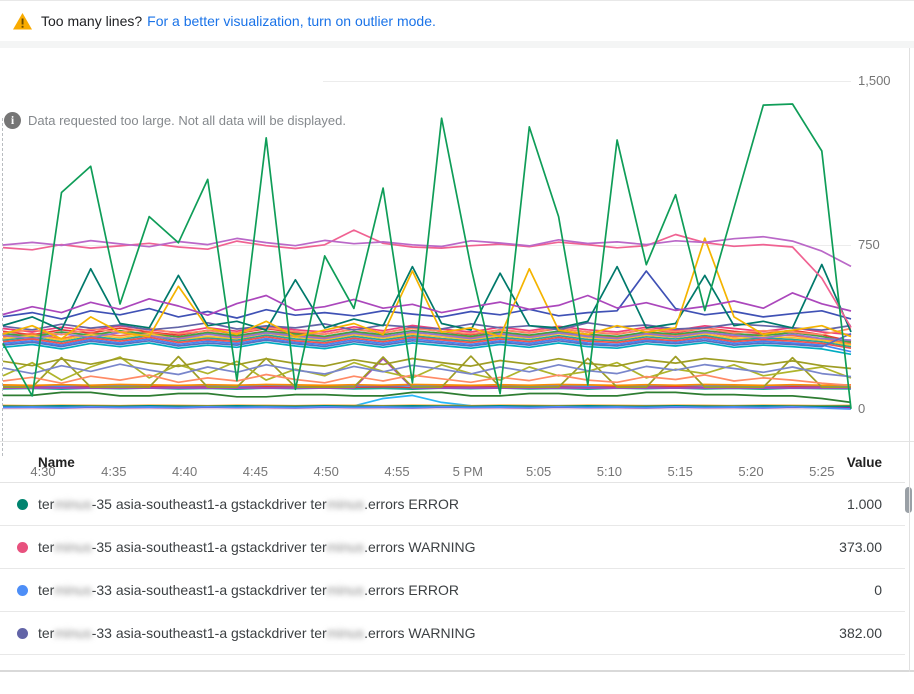  I want to click on x-tick-label: 4:30, so click(43, 471).